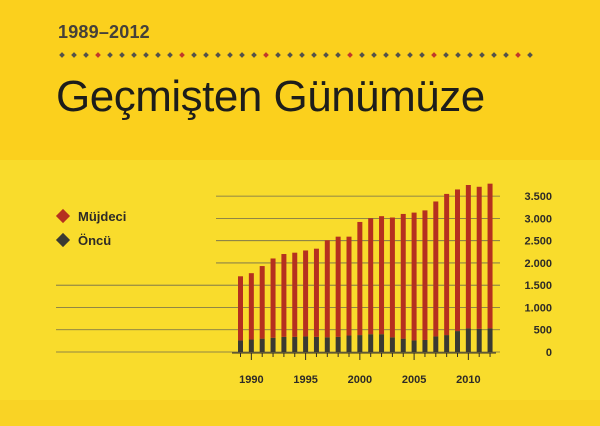 Image resolution: width=600 pixels, height=426 pixels. I want to click on y-tick-label: 2.500, so click(538, 242).